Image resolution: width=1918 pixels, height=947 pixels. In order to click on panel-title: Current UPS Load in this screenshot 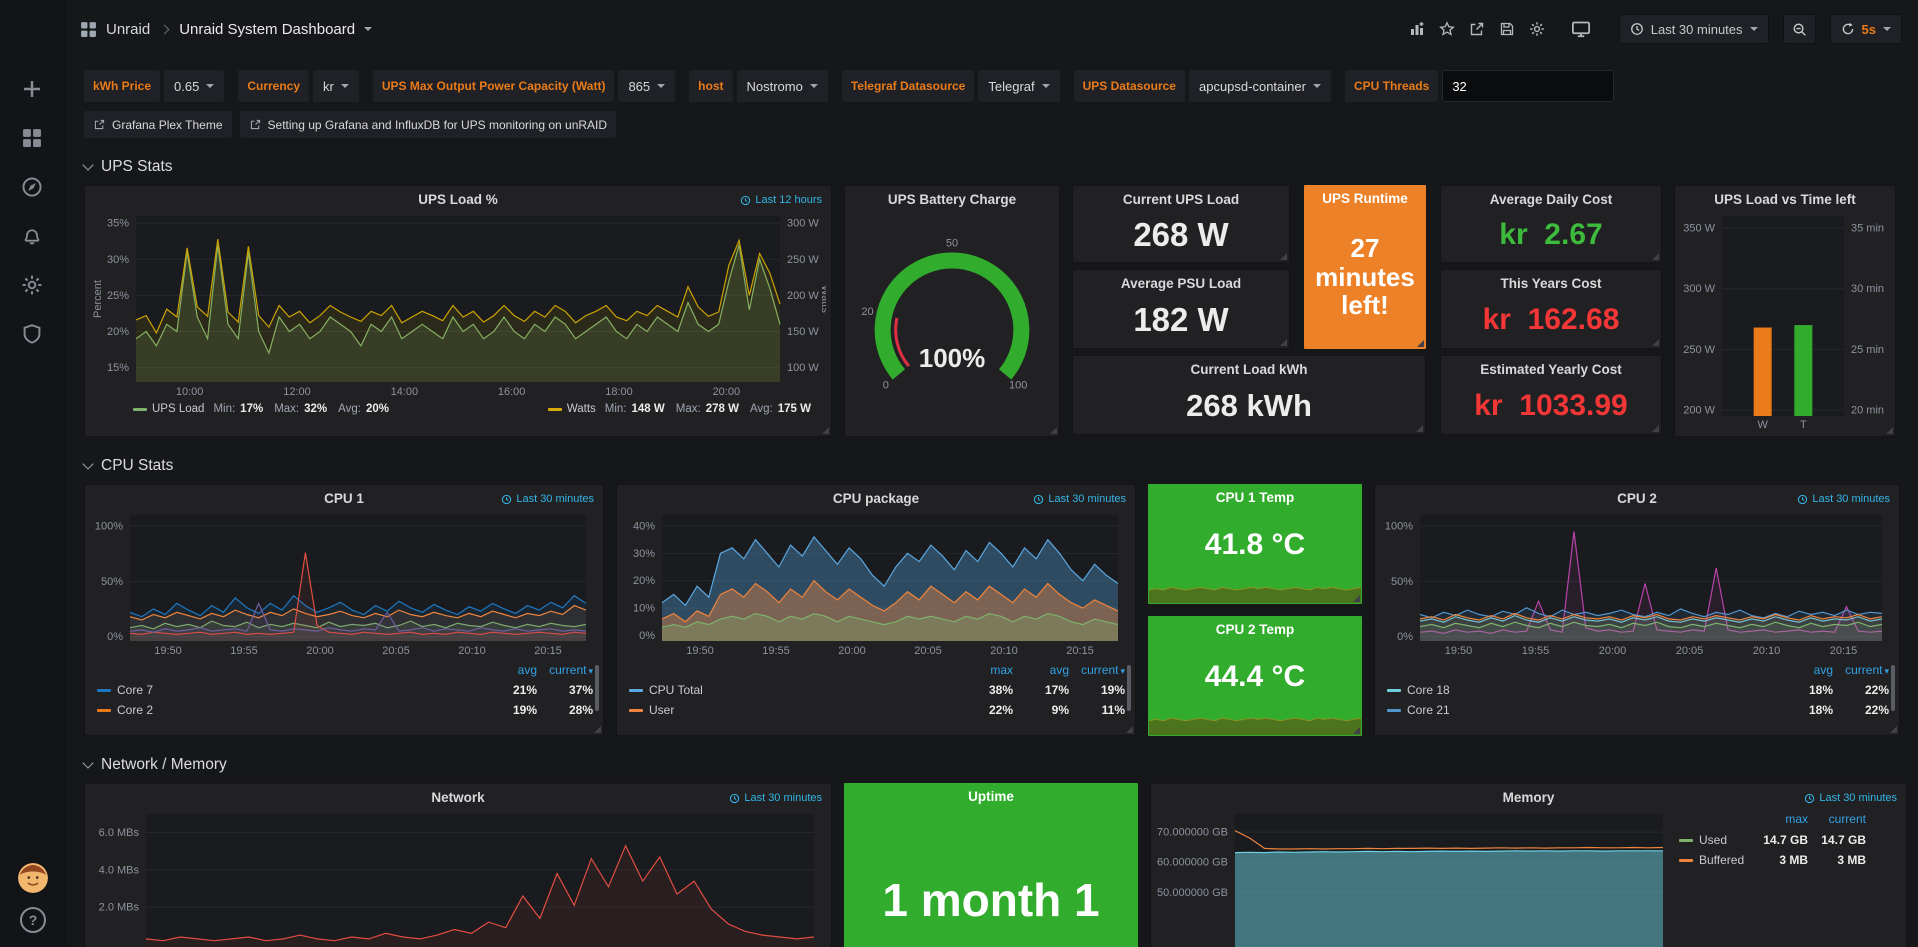, I will do `click(1181, 199)`.